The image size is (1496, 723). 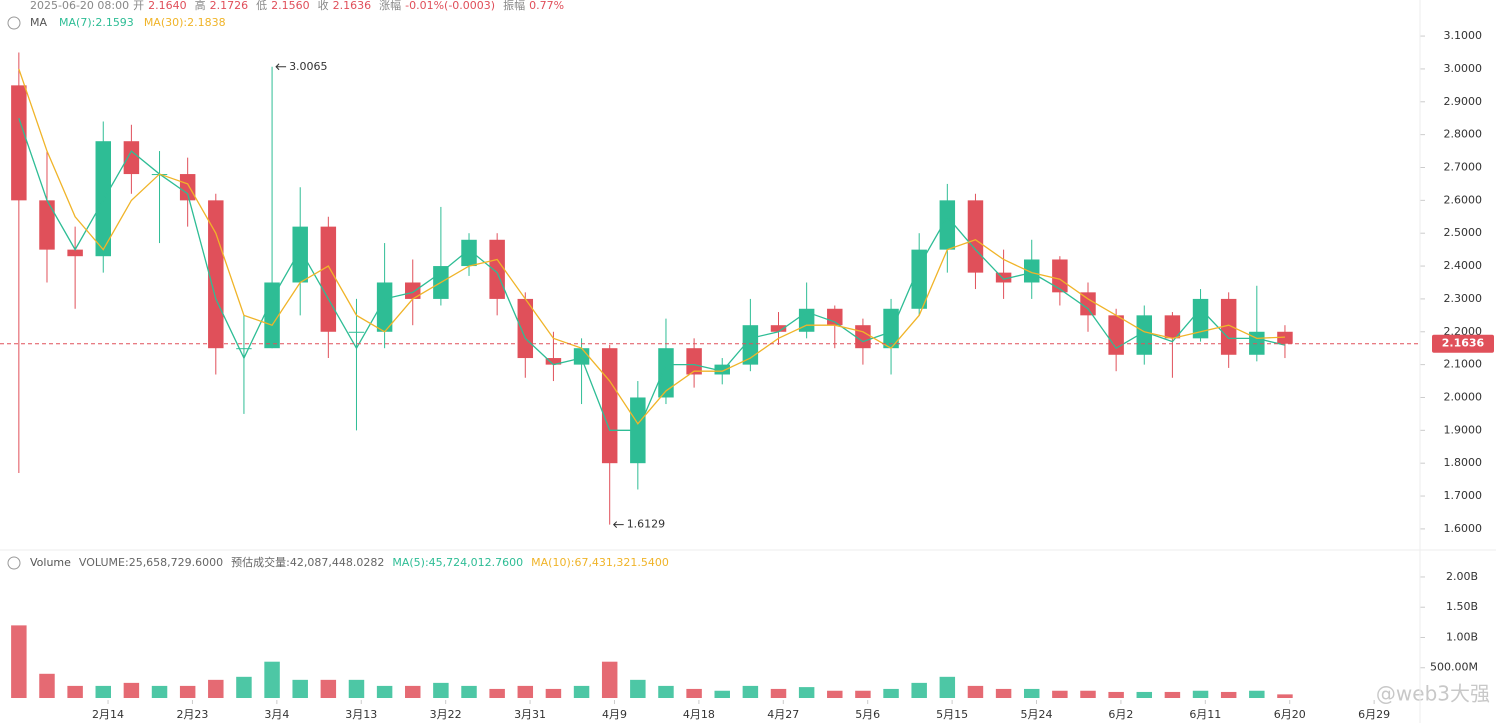 What do you see at coordinates (1463, 166) in the screenshot?
I see `y-tick-label: 2.7000` at bounding box center [1463, 166].